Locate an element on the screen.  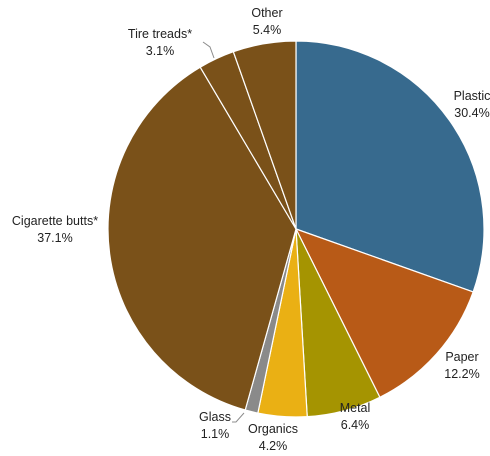
slice-value-other: 5.4% is located at coordinates (267, 30).